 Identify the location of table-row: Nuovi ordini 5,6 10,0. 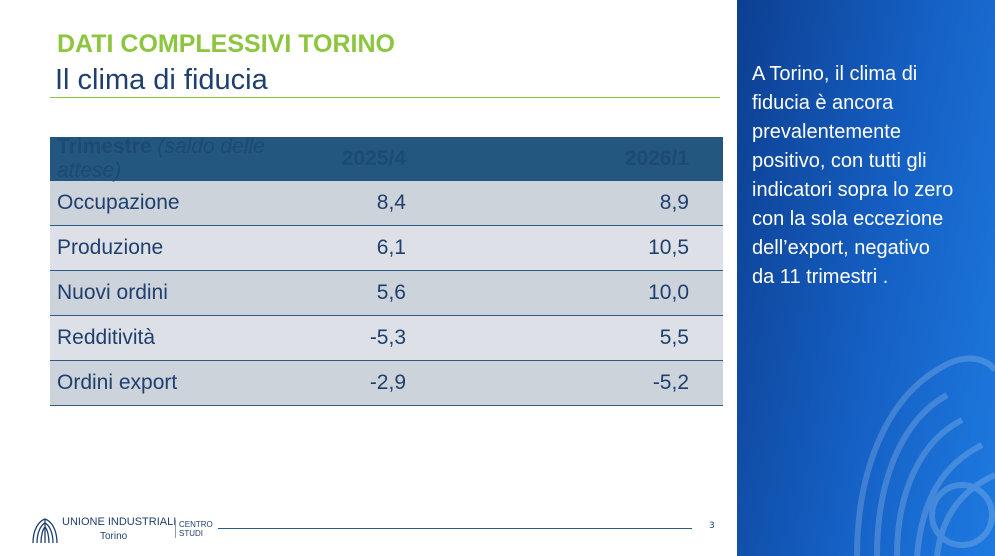
(386, 293).